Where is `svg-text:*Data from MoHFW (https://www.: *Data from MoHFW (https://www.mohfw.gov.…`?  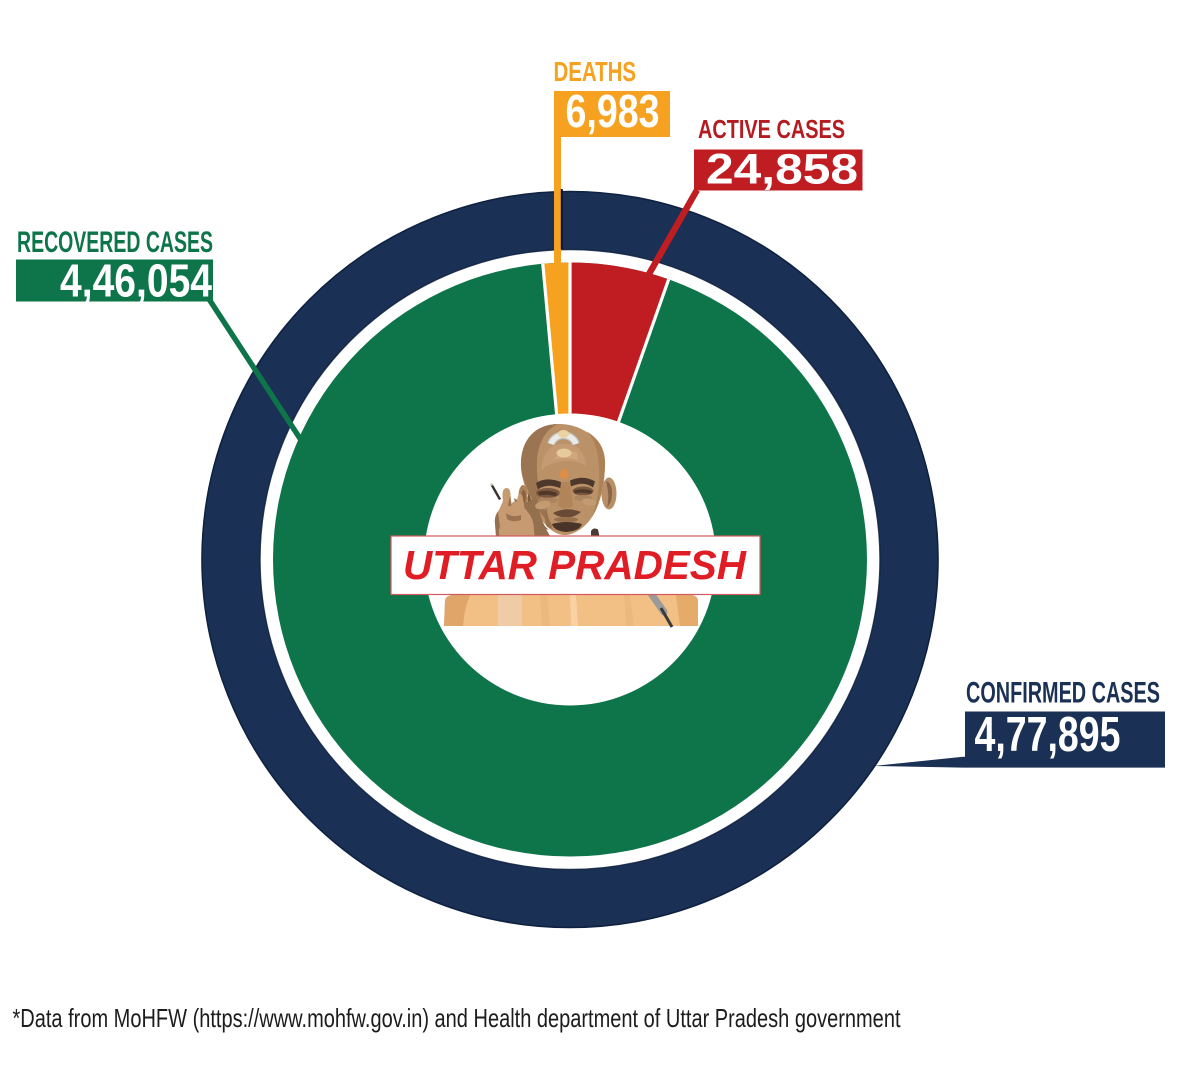 svg-text:*Data from MoHFW (https://www.: *Data from MoHFW (https://www.mohfw.gov.… is located at coordinates (457, 1018).